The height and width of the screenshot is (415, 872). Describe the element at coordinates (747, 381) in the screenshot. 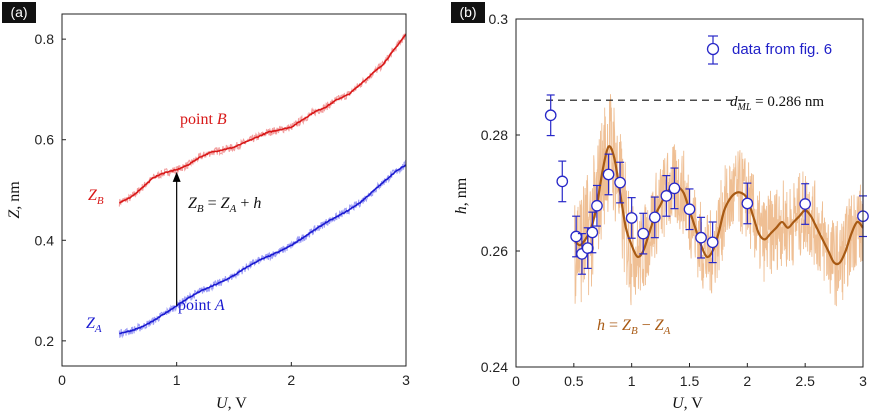

I see `panel-b-x-tick-label: 2` at that location.